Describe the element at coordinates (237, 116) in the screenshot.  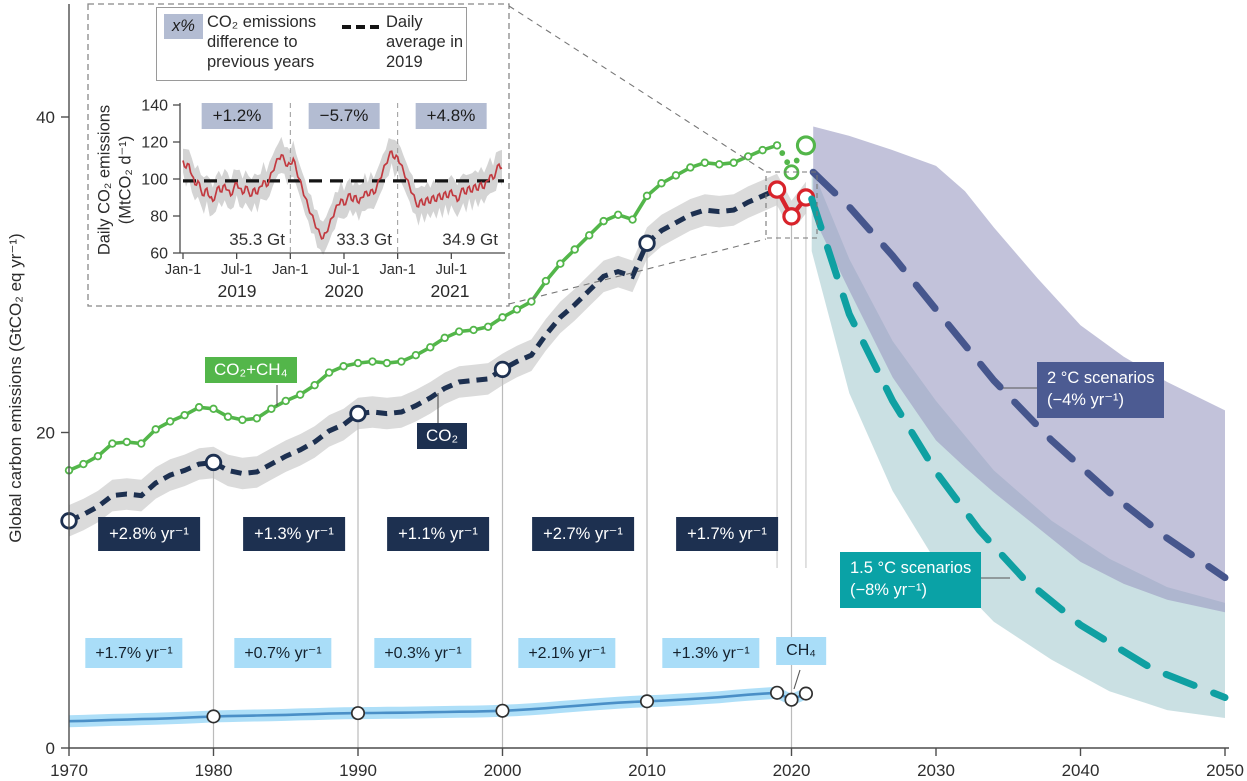
I see `inset-pct-2019: +1.2%` at that location.